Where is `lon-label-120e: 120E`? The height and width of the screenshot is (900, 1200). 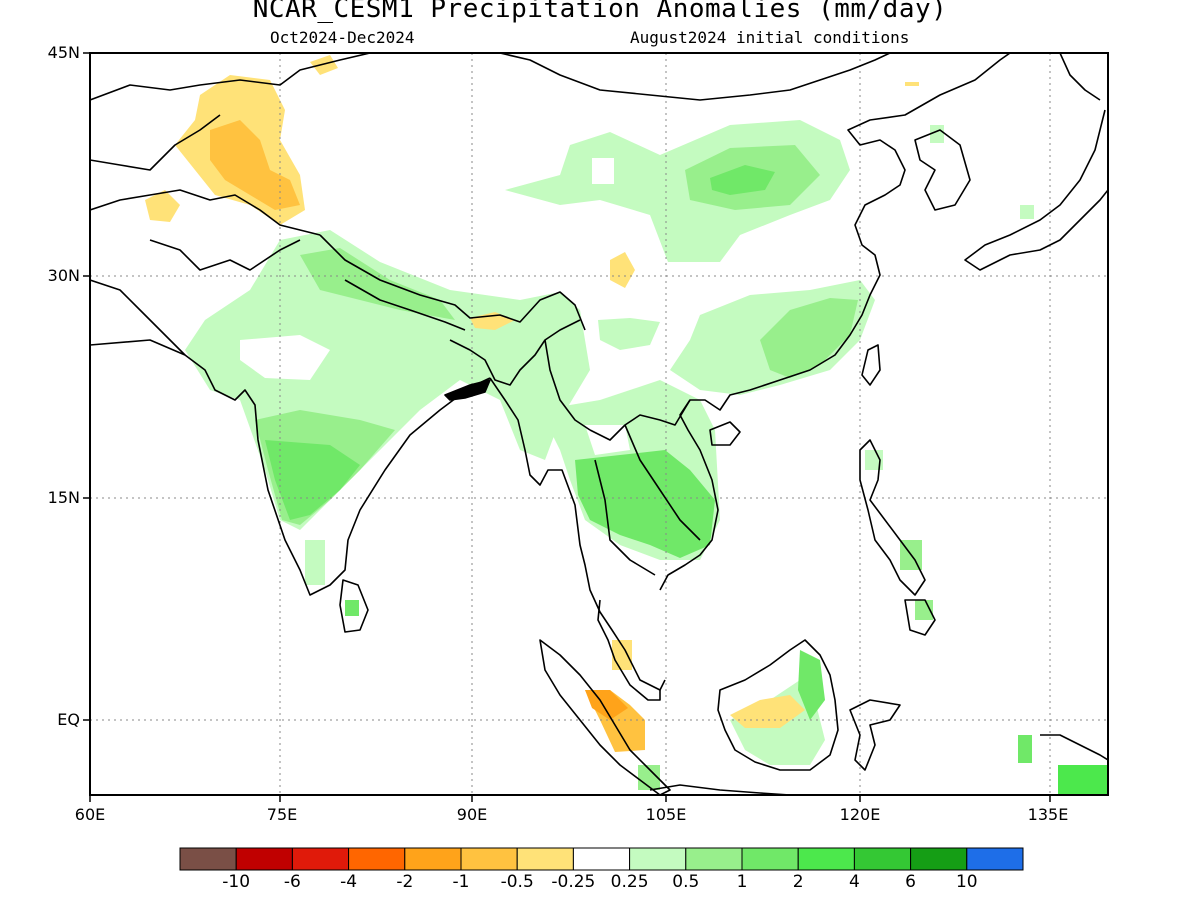
lon-label-120e: 120E is located at coordinates (860, 814).